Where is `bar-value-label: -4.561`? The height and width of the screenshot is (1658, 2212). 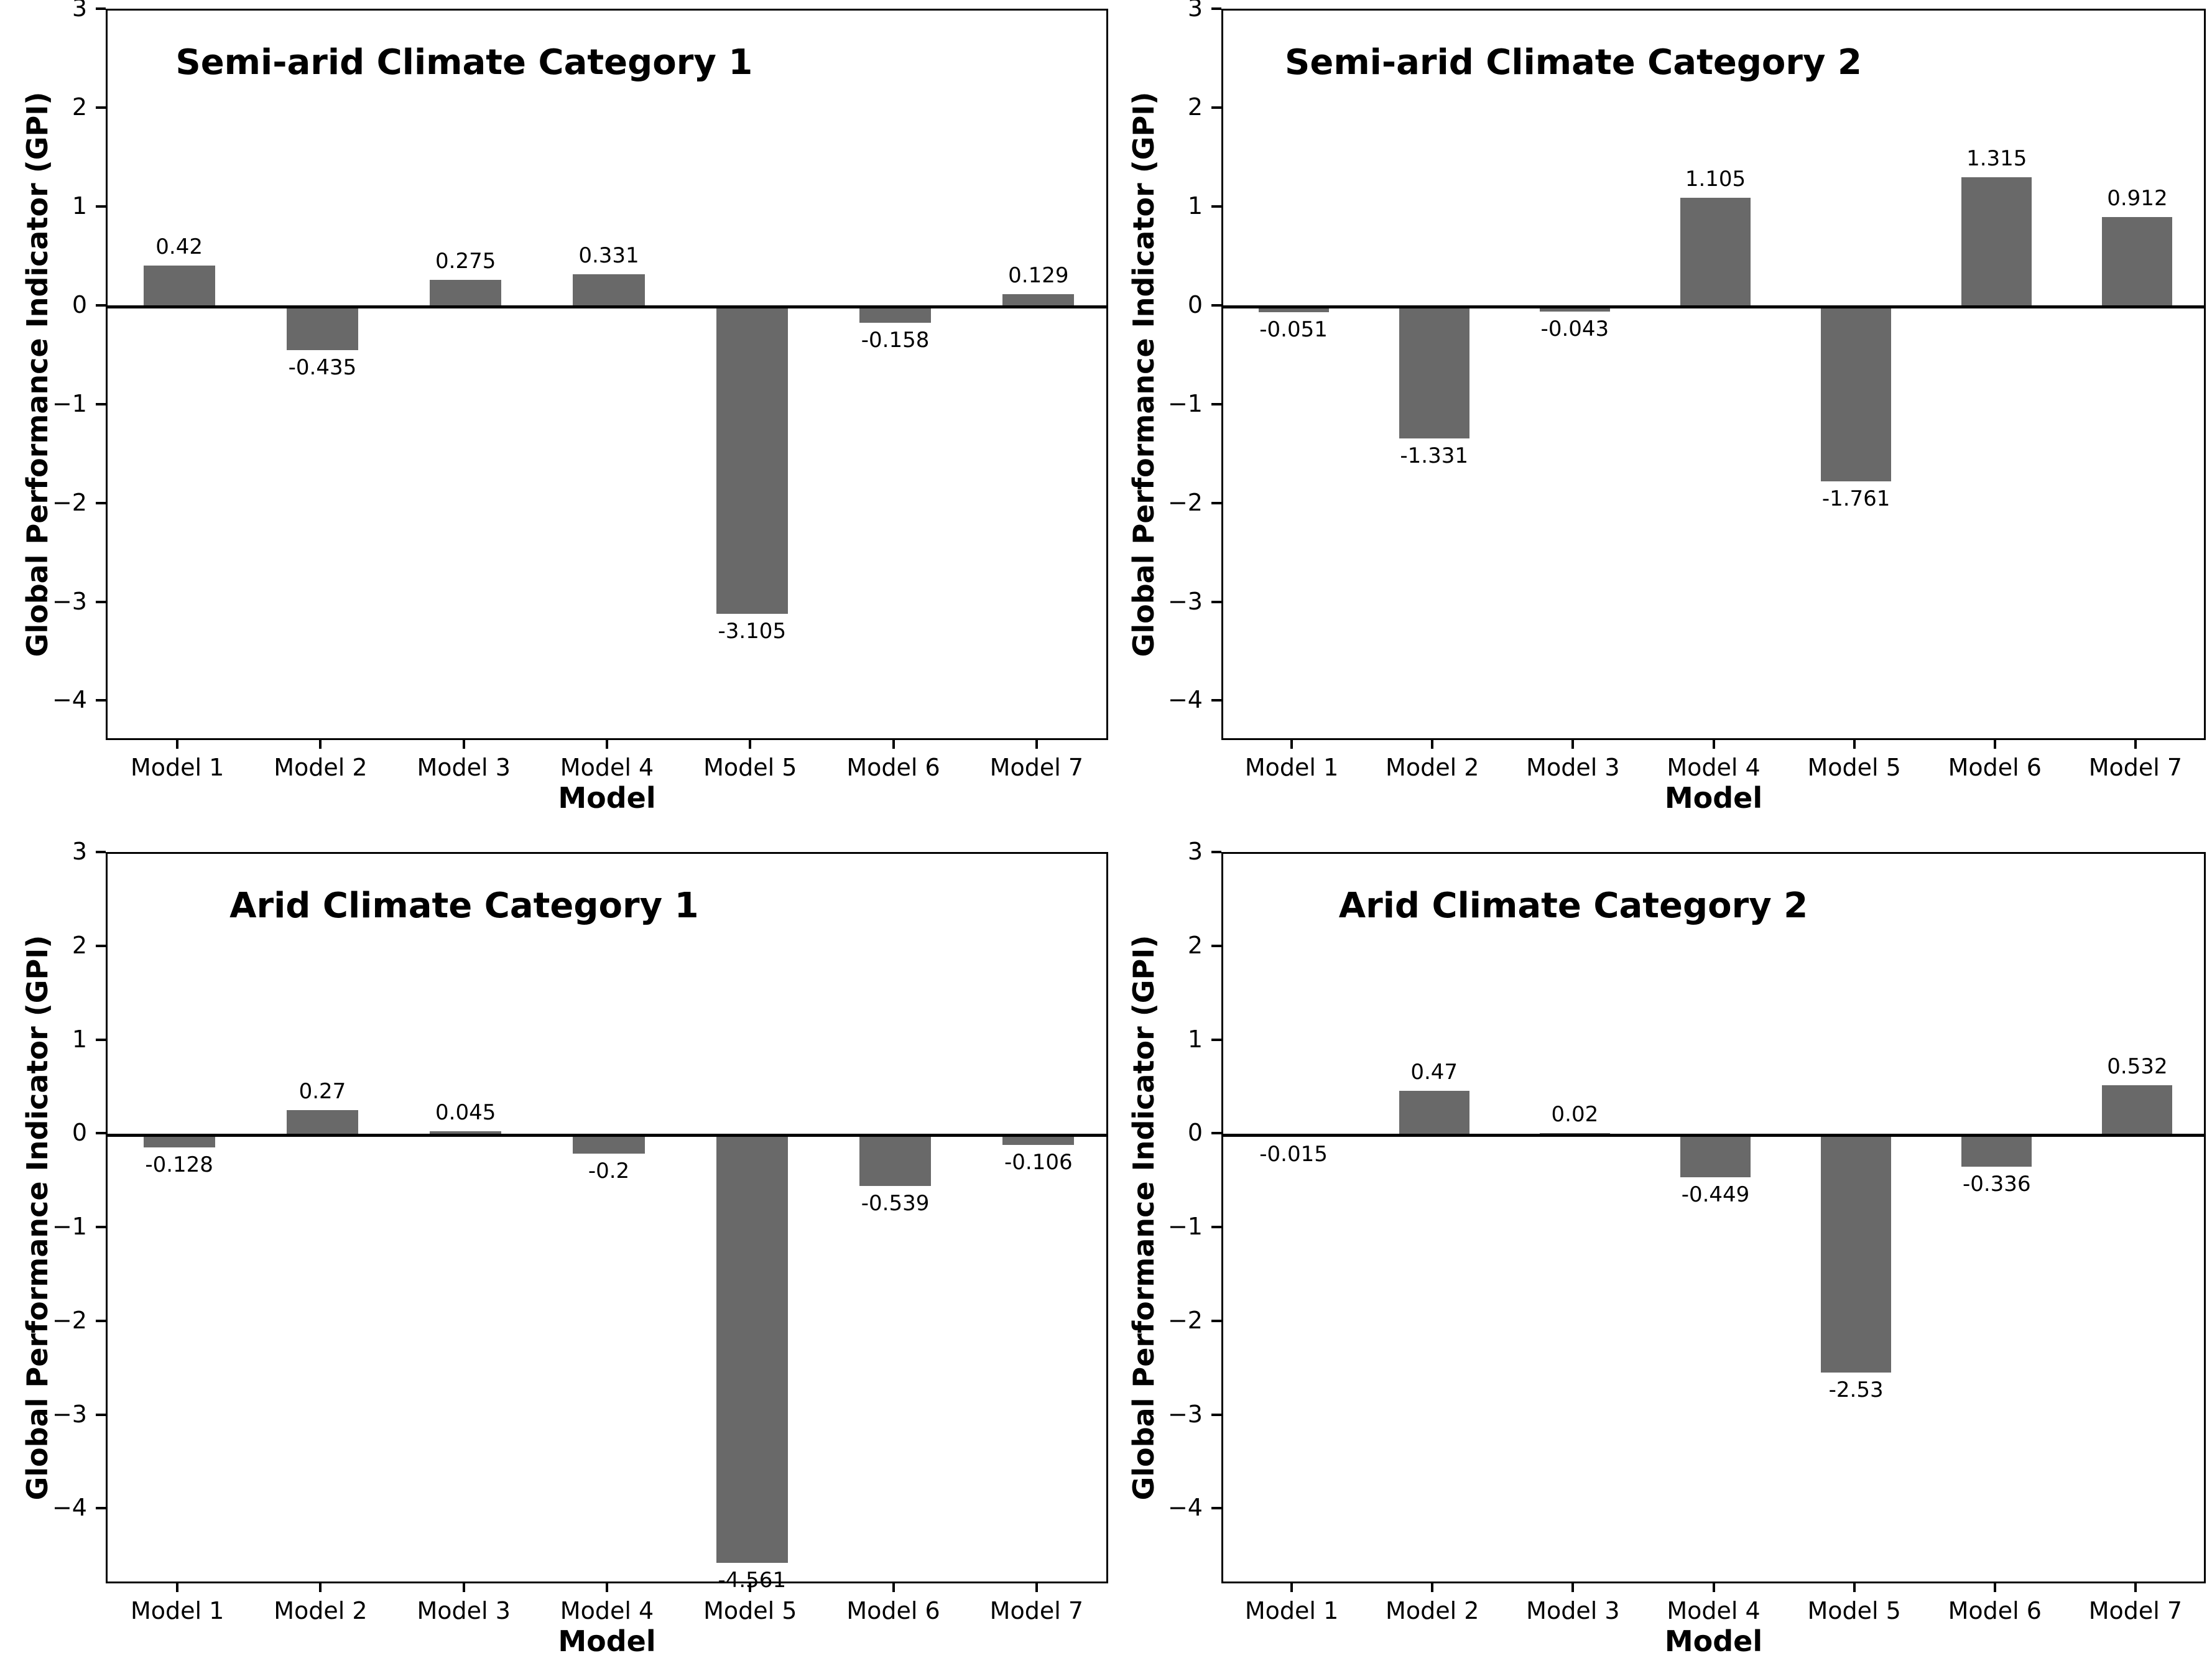 bar-value-label: -4.561 is located at coordinates (752, 1580).